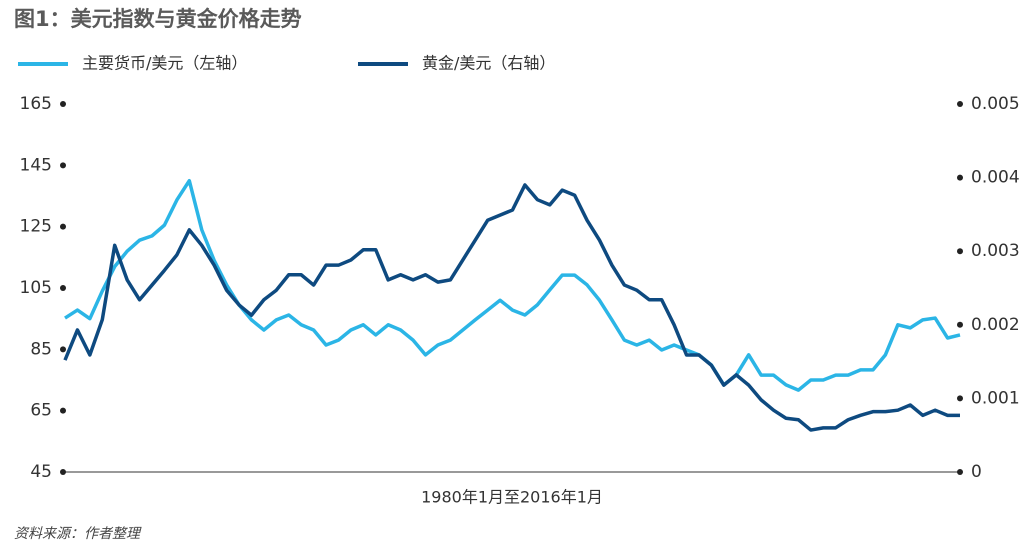 The width and height of the screenshot is (1036, 547). Describe the element at coordinates (41, 472) in the screenshot. I see `y-tick-label: 45` at that location.